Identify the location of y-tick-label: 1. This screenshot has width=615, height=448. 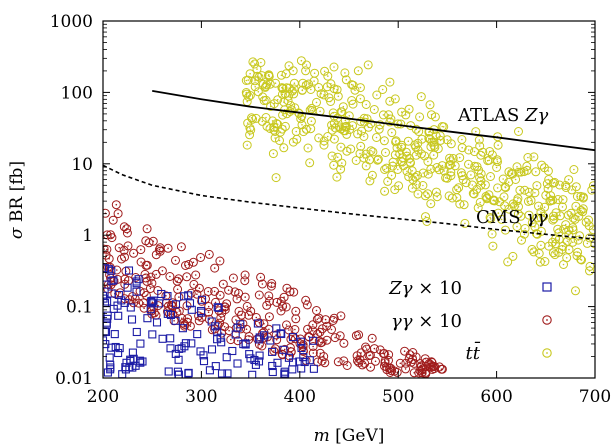
(87, 236).